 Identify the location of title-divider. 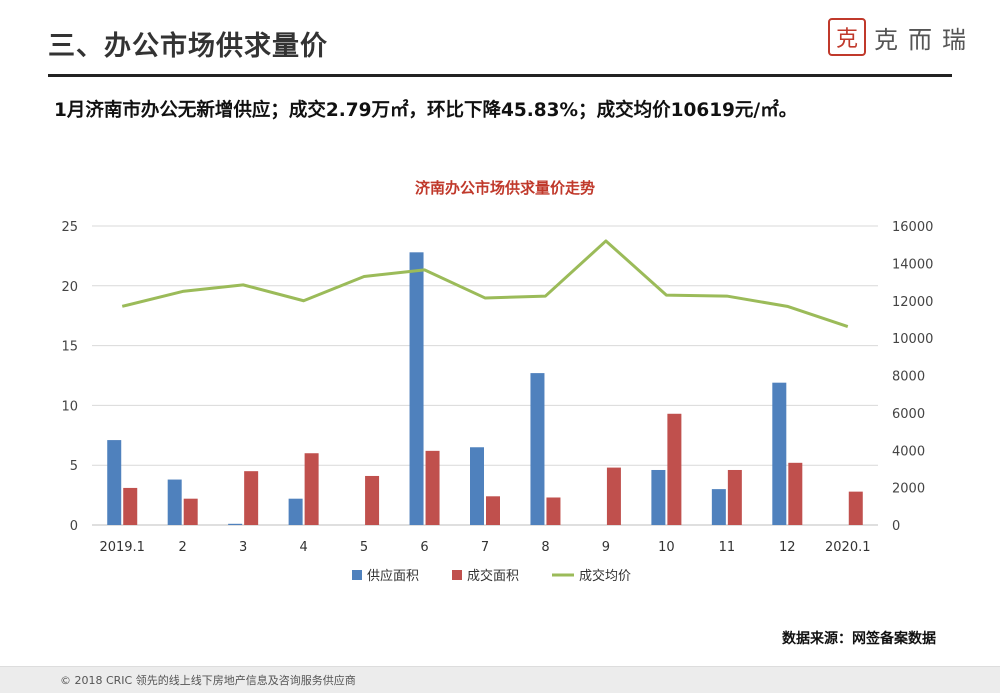
(500, 75).